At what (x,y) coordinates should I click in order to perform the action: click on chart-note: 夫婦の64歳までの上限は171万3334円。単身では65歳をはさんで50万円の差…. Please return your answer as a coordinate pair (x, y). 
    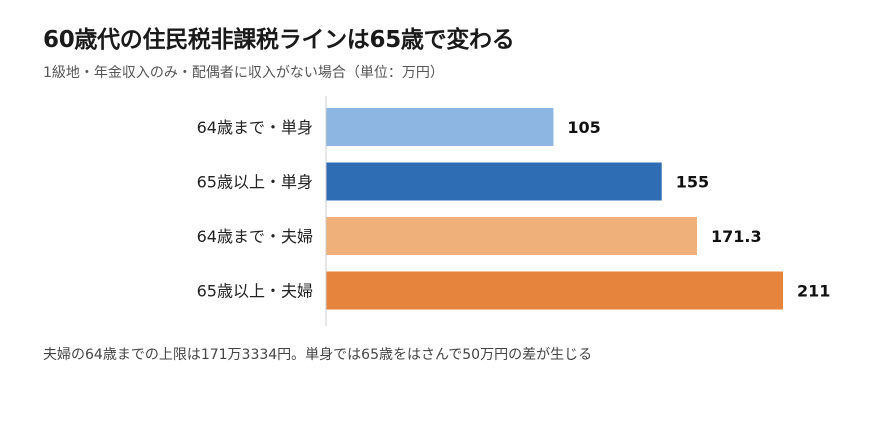
    Looking at the image, I should click on (318, 355).